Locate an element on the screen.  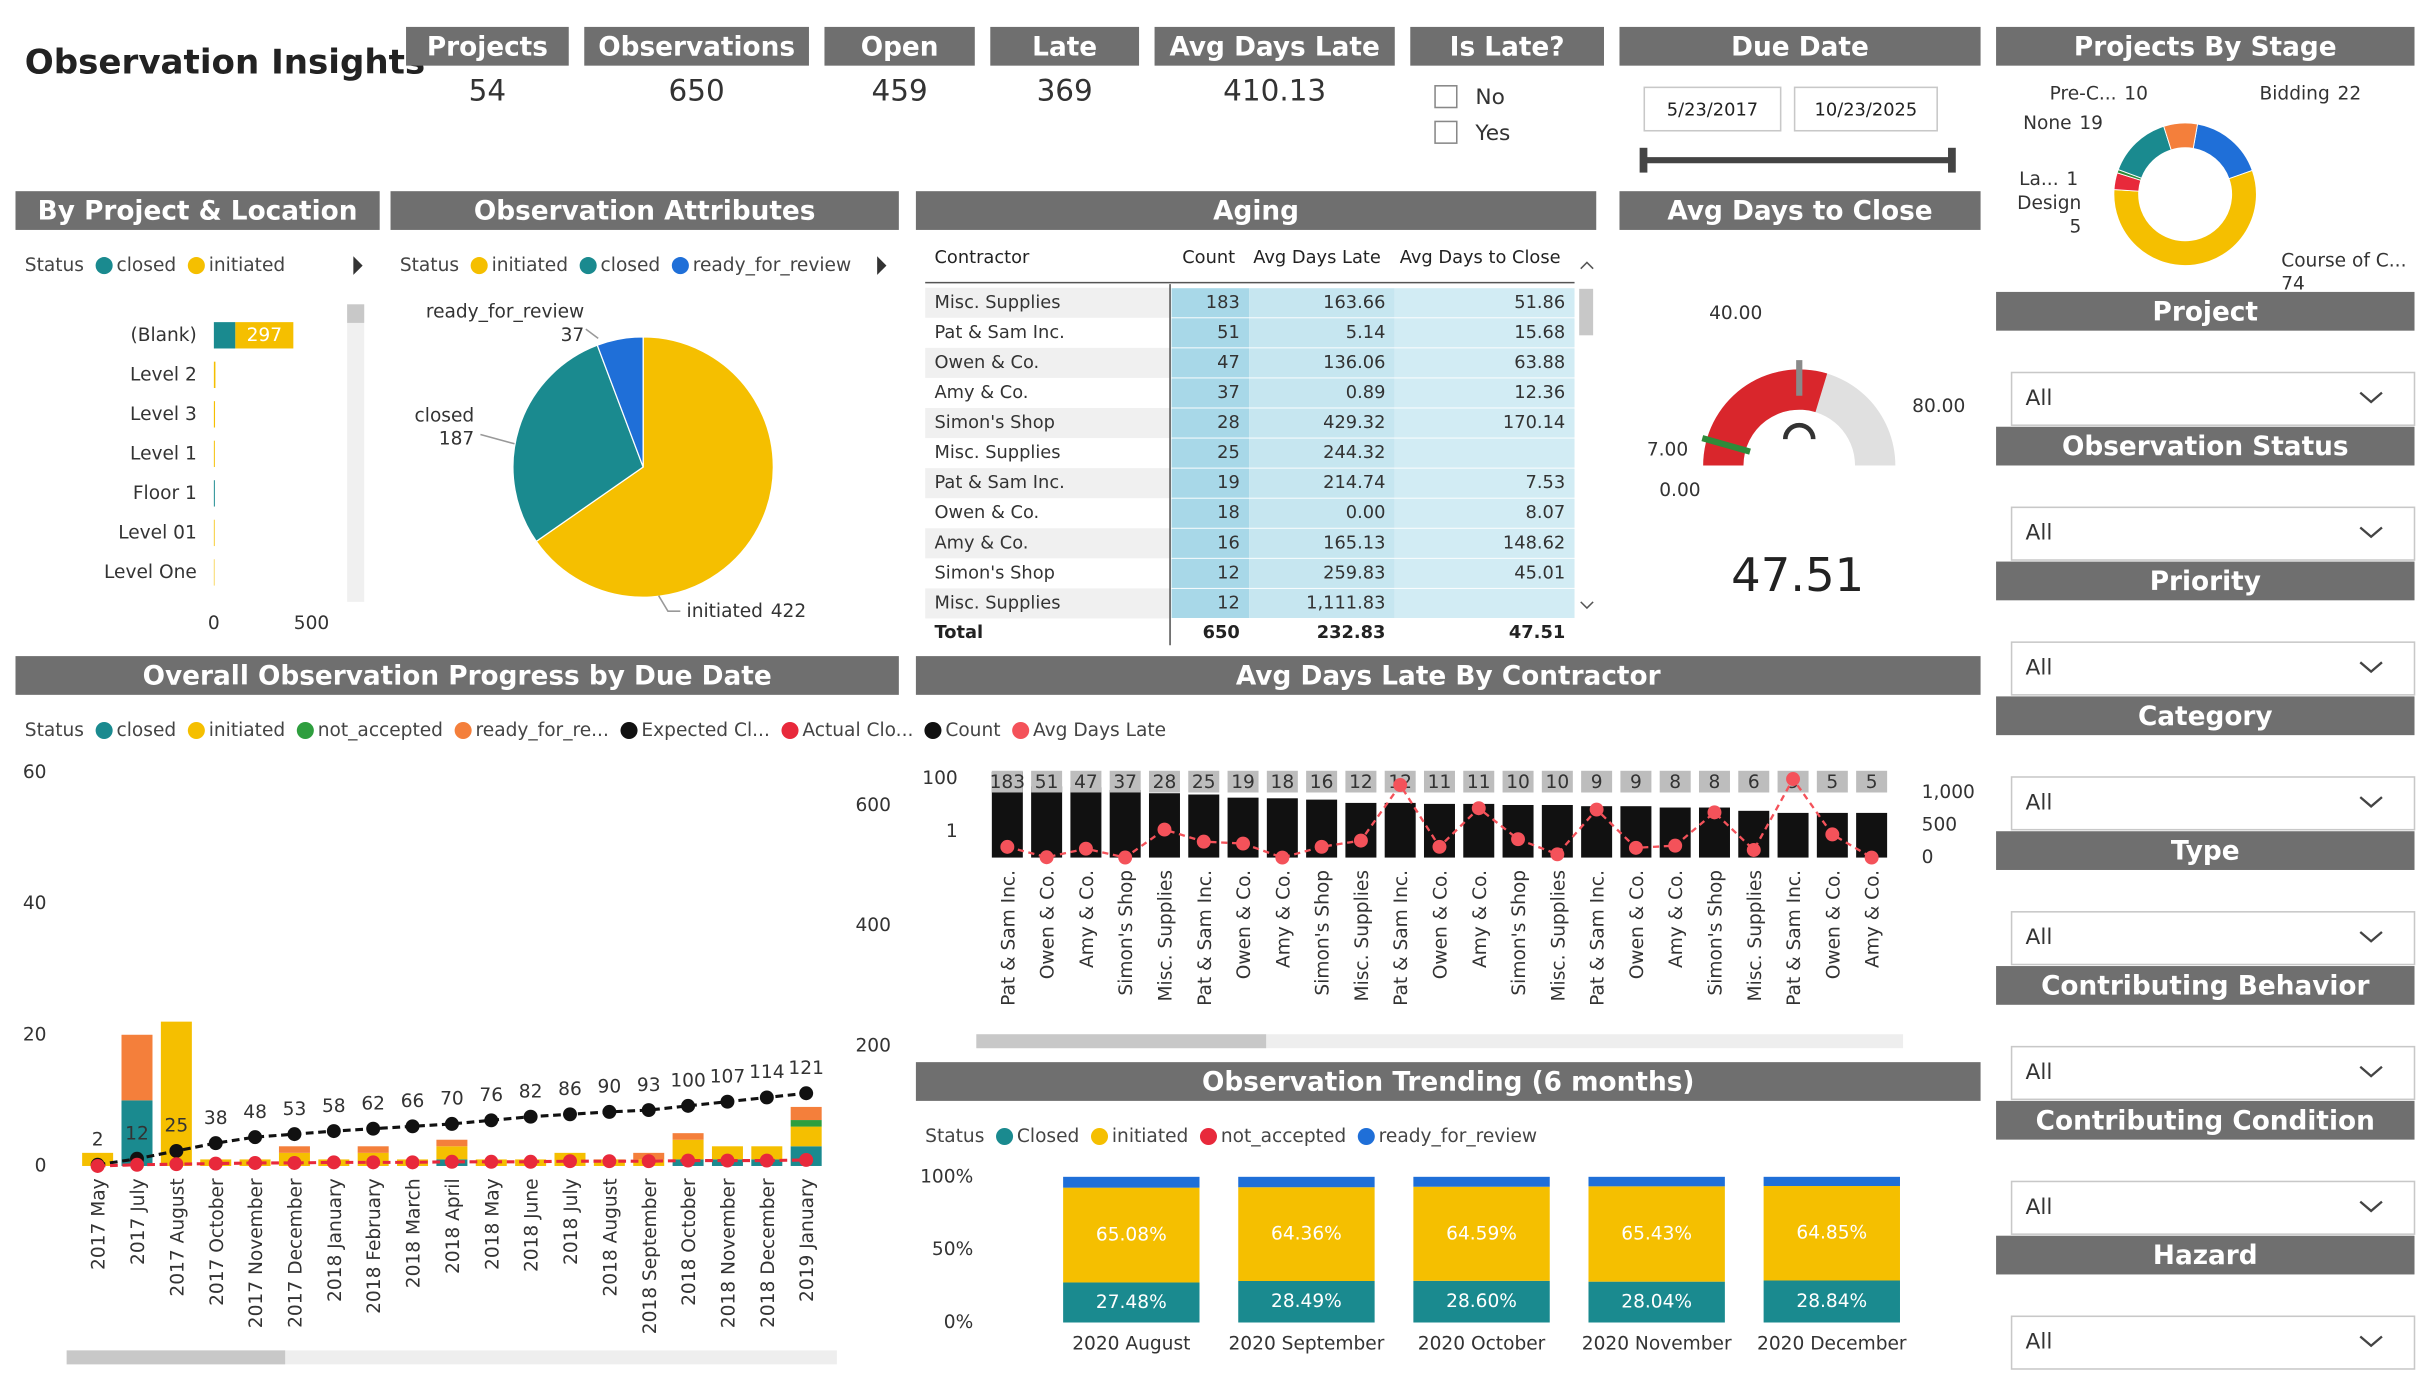
y-tick-label: 100% is located at coordinates (946, 1176).